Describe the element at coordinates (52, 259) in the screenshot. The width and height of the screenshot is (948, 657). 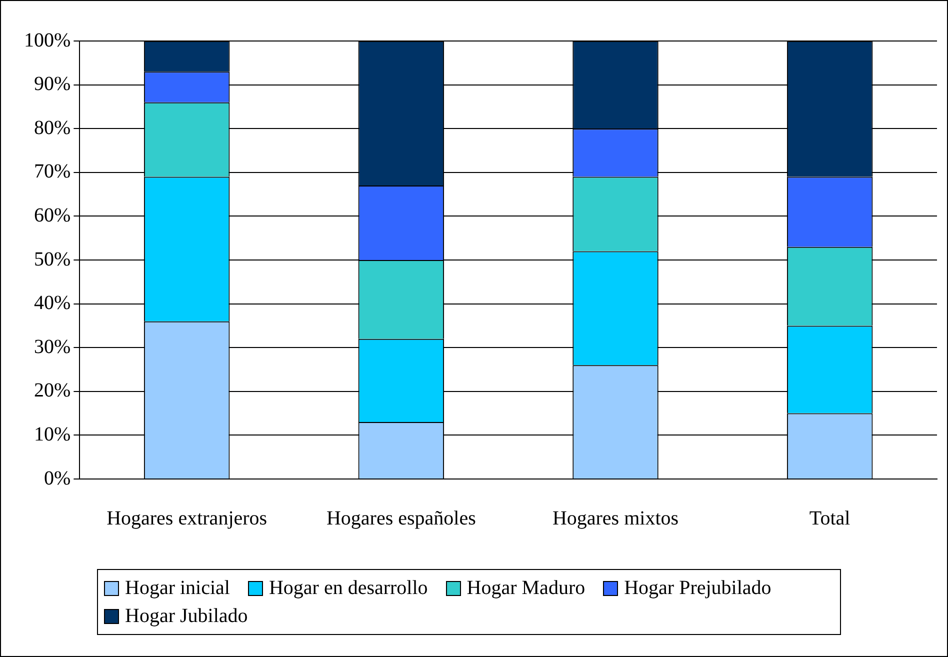
I see `y-tick-label: 50%` at that location.